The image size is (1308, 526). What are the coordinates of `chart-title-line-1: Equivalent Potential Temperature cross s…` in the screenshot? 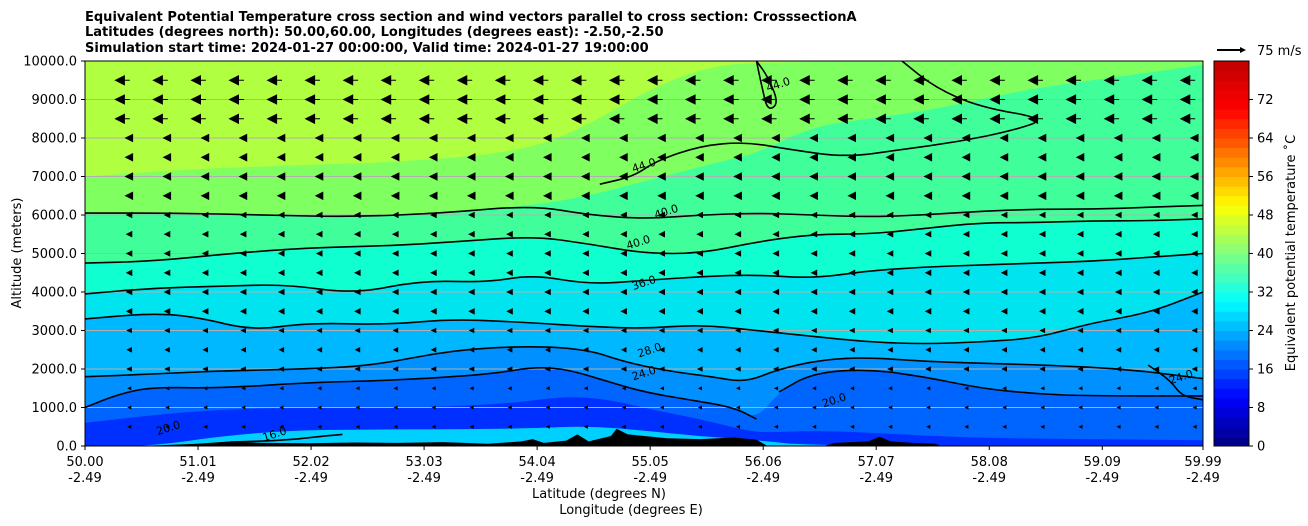 It's located at (471, 17).